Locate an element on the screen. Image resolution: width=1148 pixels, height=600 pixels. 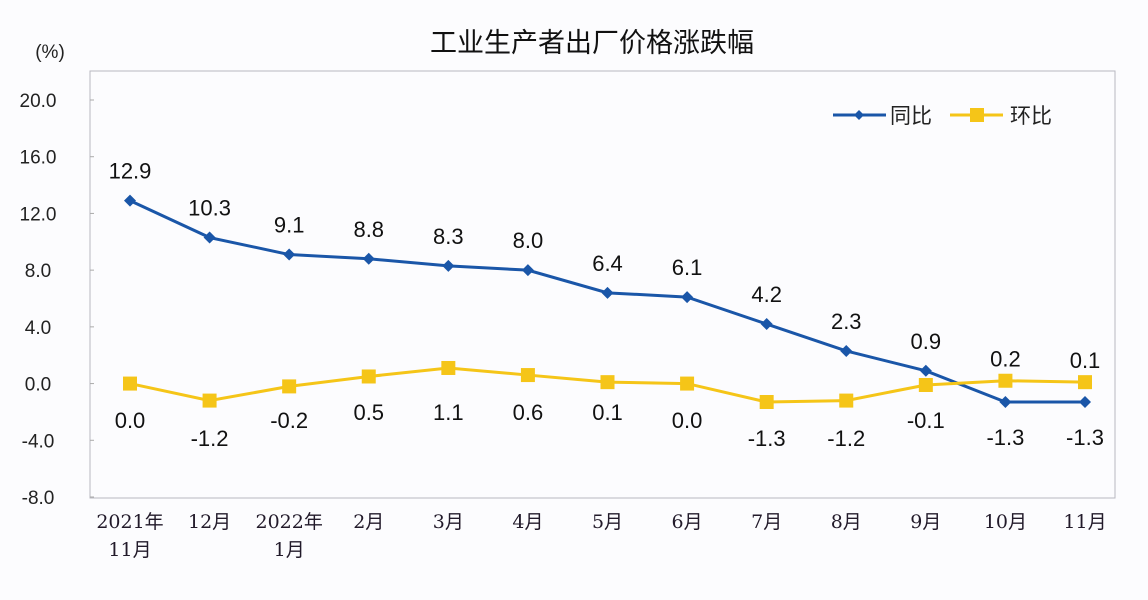
x-tick-label: 3月 is located at coordinates (448, 522).